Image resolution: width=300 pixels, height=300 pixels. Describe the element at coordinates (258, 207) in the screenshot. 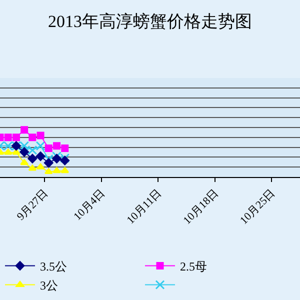

I see `x-tick-label: 10月25日` at that location.